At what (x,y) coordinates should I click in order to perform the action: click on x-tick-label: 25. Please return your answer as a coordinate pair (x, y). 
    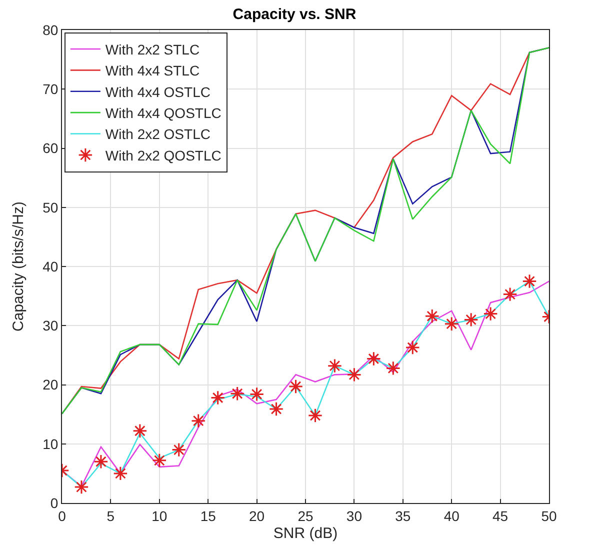
    Looking at the image, I should click on (306, 516).